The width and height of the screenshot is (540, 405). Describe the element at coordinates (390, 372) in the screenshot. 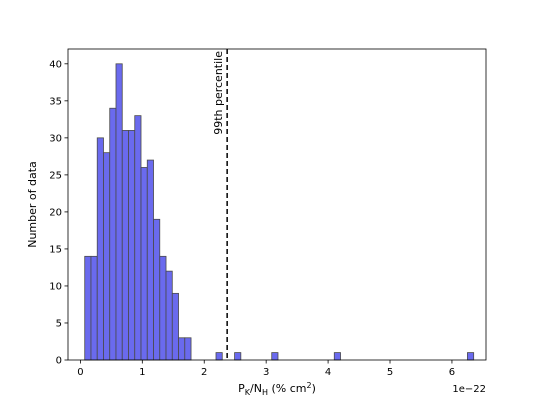

I see `x-tick-label-5: 5` at that location.